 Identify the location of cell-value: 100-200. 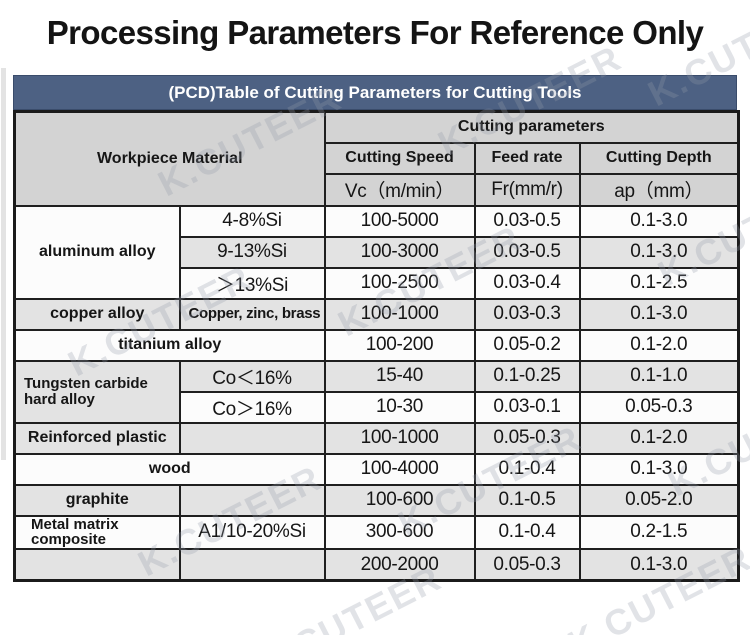
(399, 345).